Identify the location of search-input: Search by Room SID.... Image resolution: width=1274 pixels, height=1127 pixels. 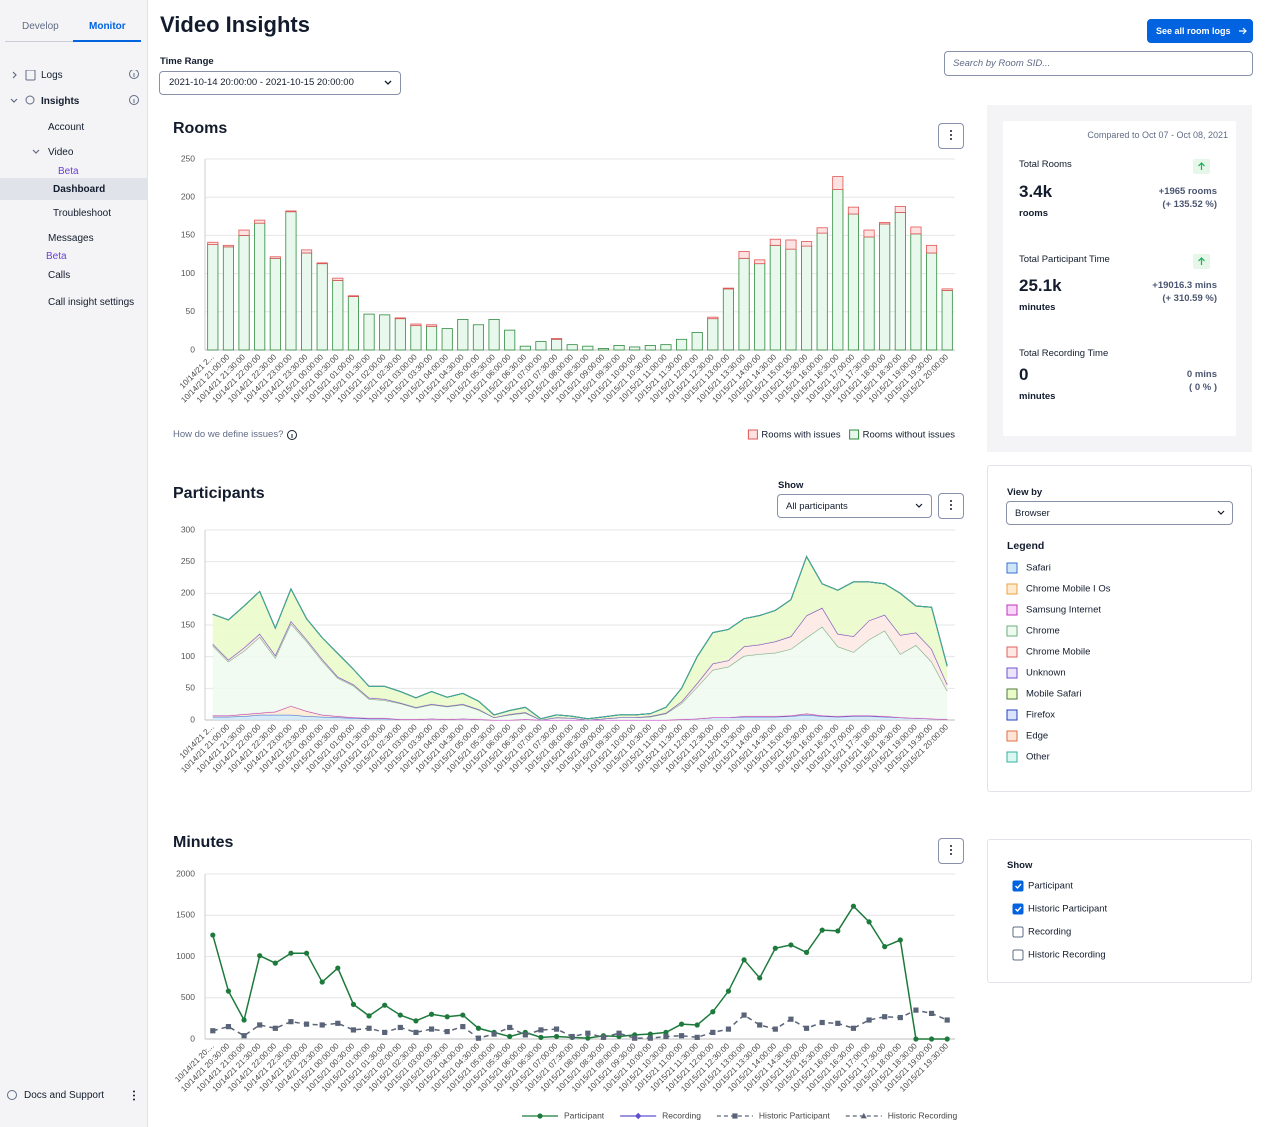
(1098, 63).